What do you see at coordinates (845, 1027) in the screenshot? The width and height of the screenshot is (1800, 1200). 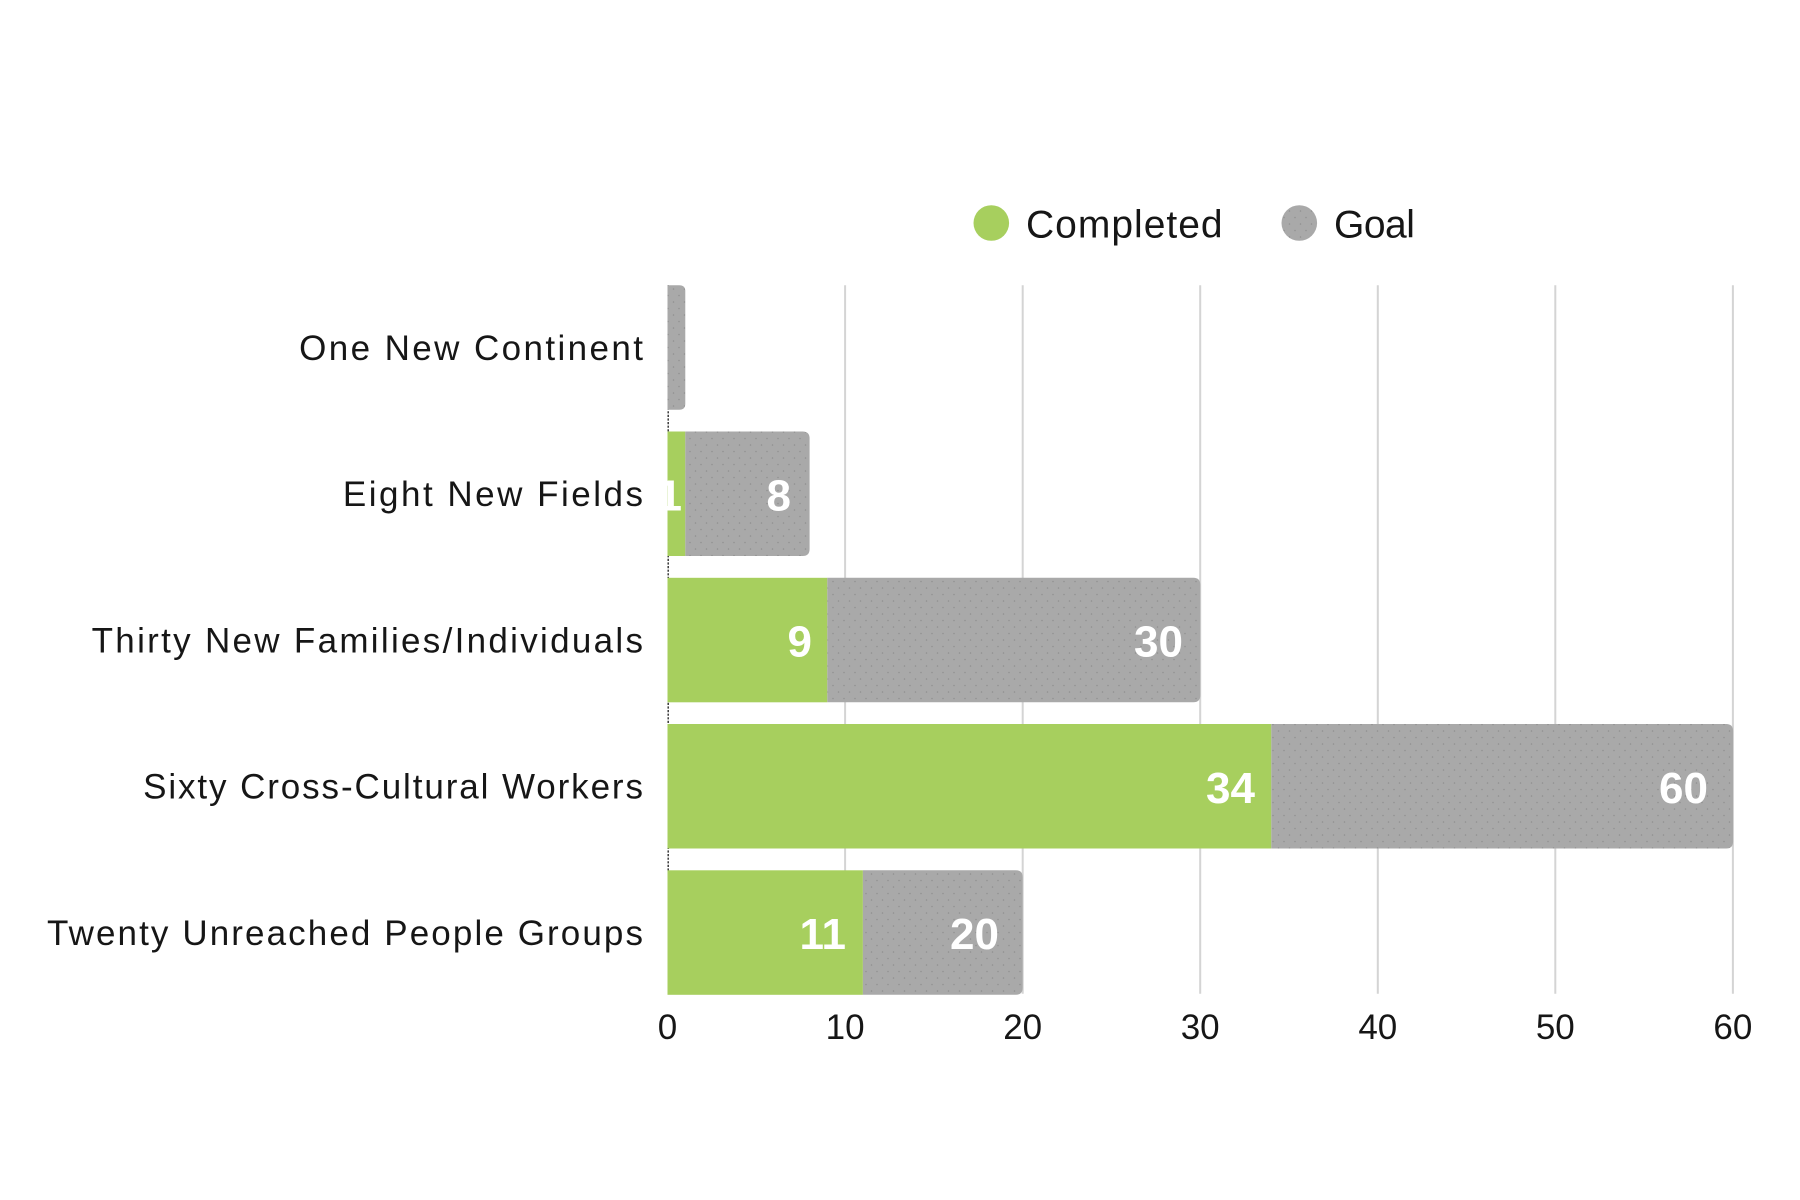 I see `svg-text: 10` at bounding box center [845, 1027].